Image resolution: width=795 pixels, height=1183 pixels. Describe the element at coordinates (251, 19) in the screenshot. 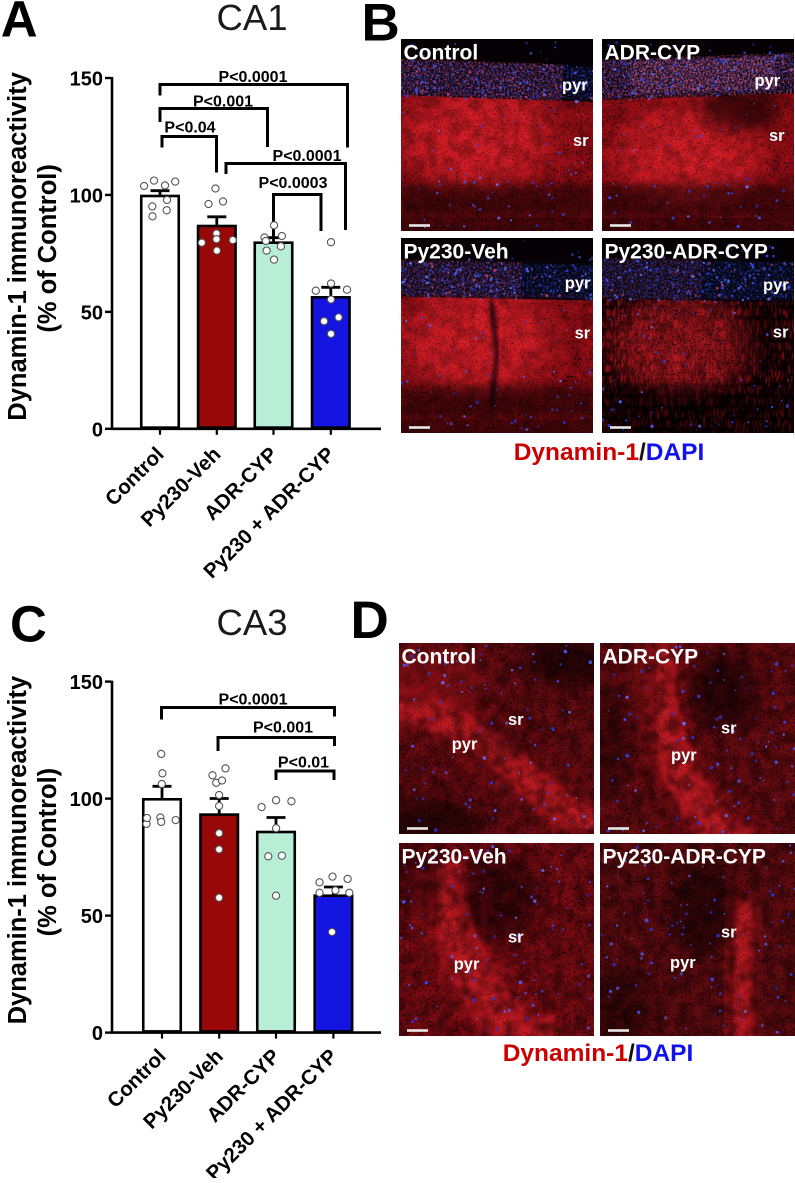

I see `svg-text: CA1` at that location.